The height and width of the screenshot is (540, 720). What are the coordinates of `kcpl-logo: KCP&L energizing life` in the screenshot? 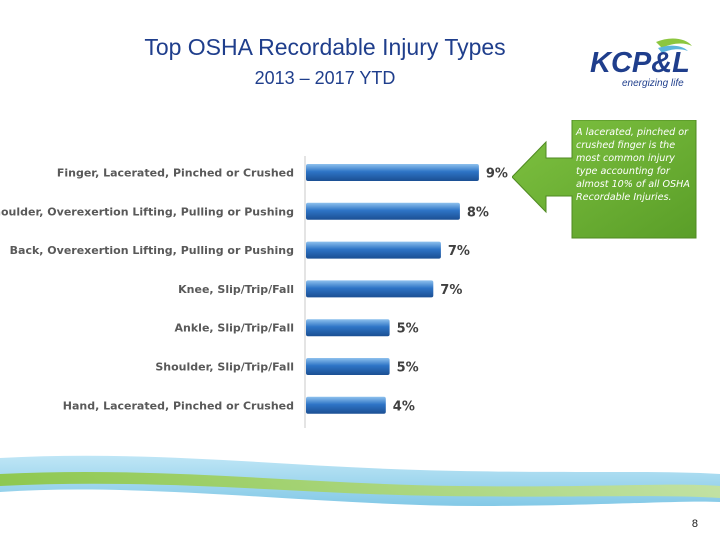 It's located at (641, 63).